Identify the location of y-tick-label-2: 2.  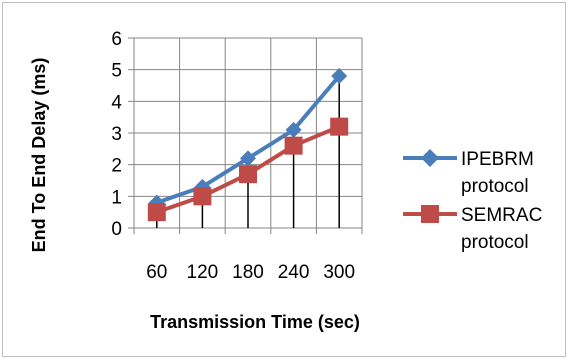
(116, 166).